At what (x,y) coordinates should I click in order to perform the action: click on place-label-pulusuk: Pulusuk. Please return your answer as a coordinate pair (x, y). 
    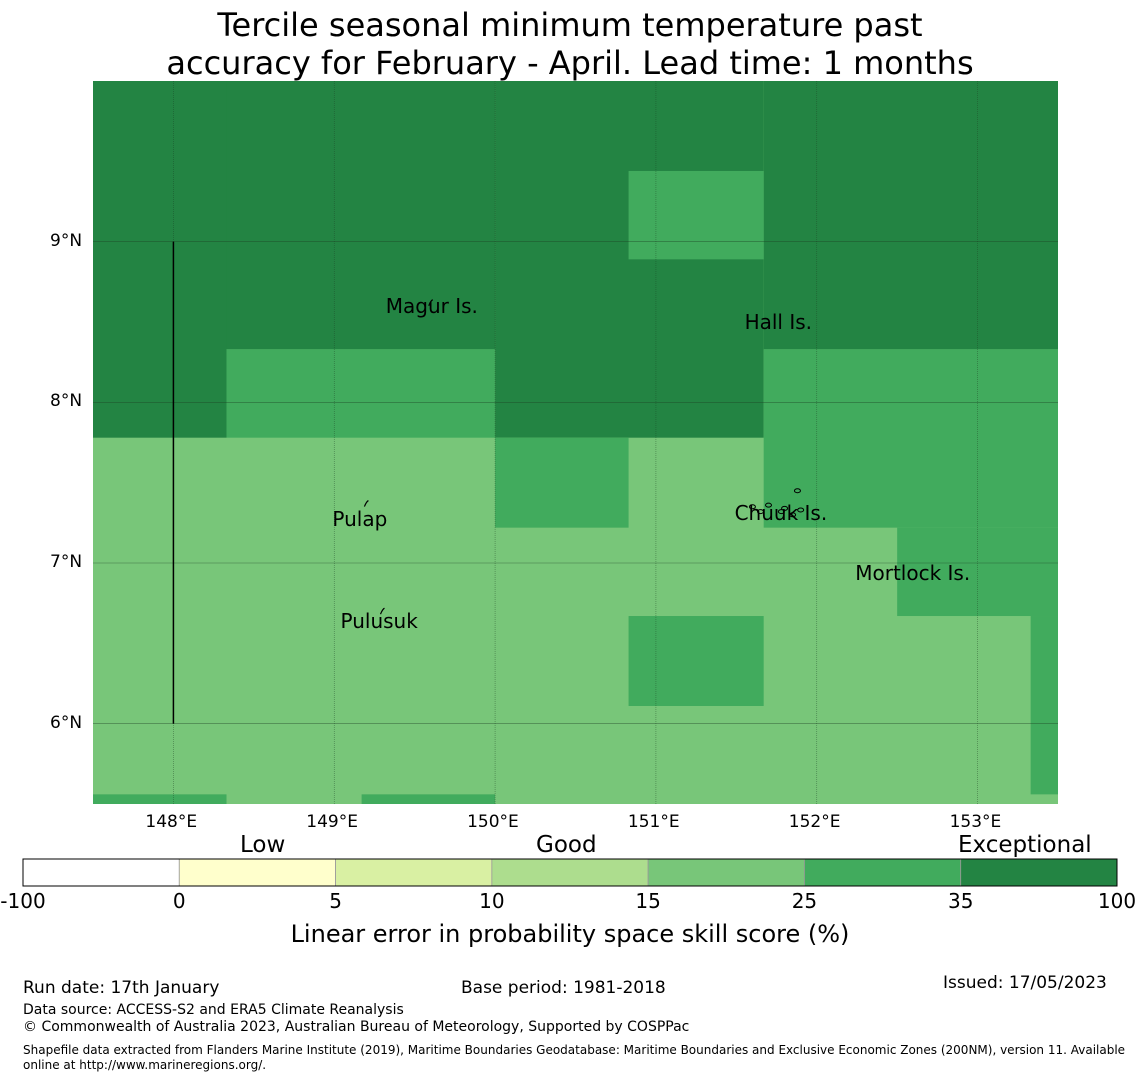
    Looking at the image, I should click on (379, 621).